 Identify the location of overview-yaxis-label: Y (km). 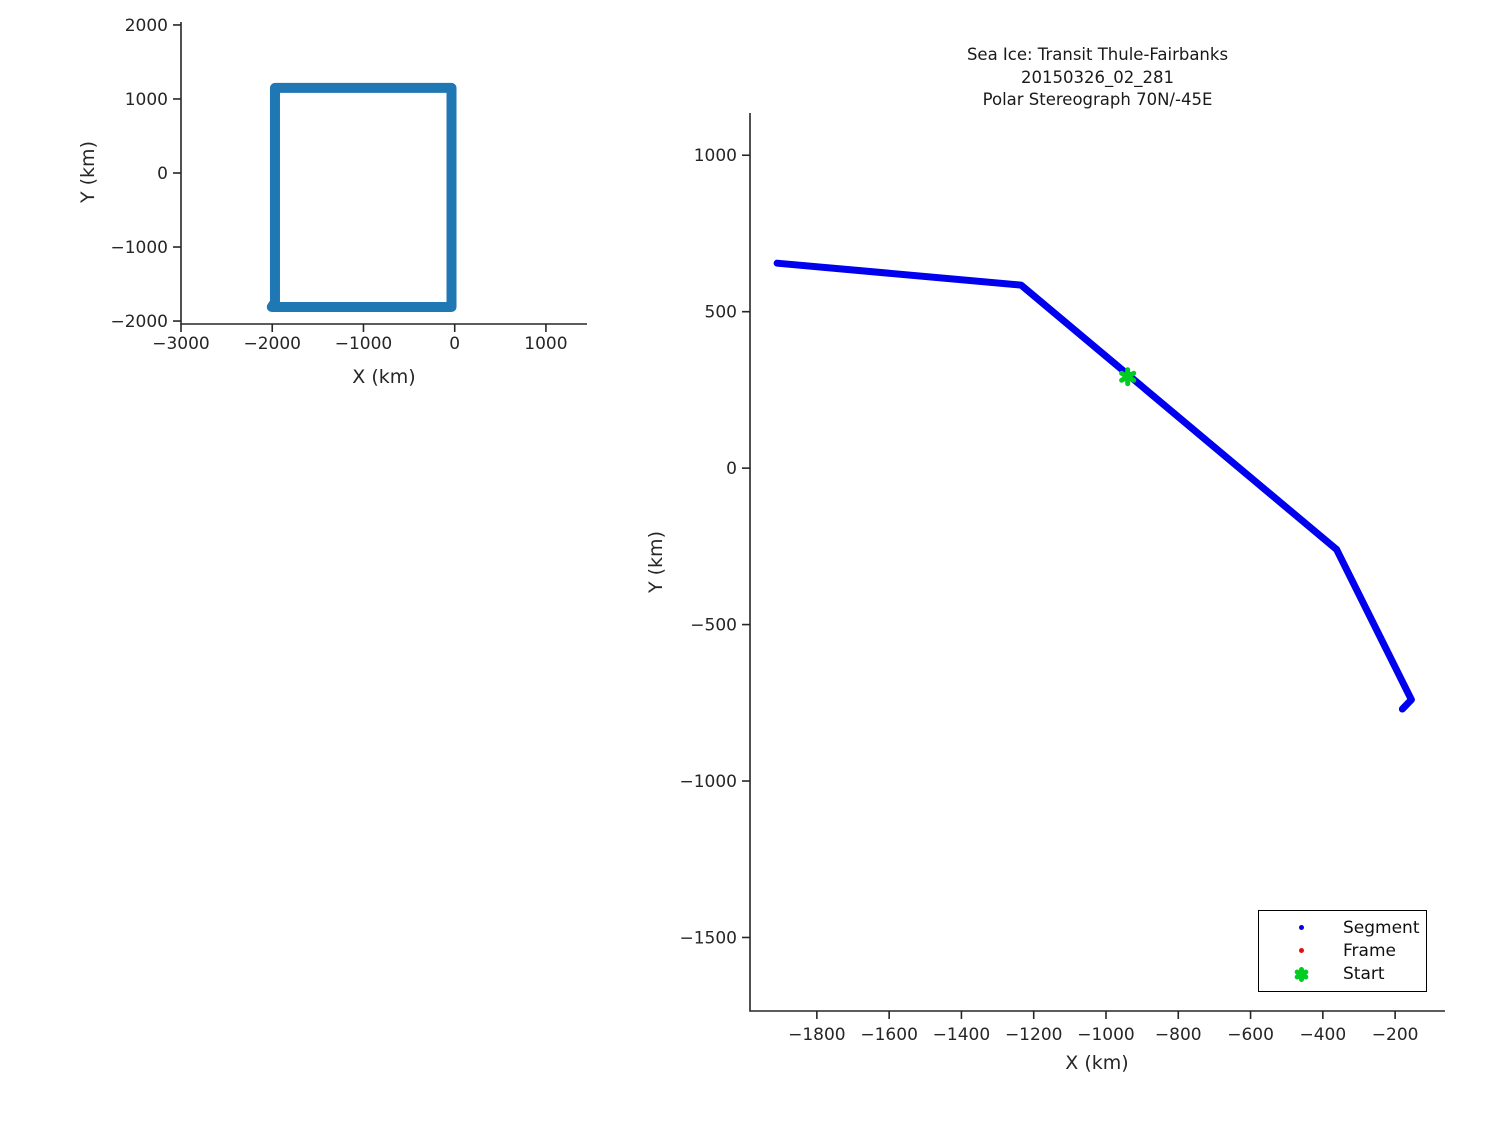
(88, 172).